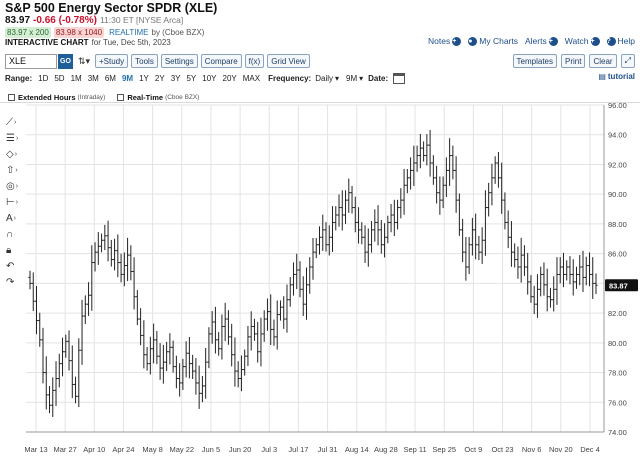 The image size is (640, 467). I want to click on x-tick-label: Nov 20, so click(561, 449).